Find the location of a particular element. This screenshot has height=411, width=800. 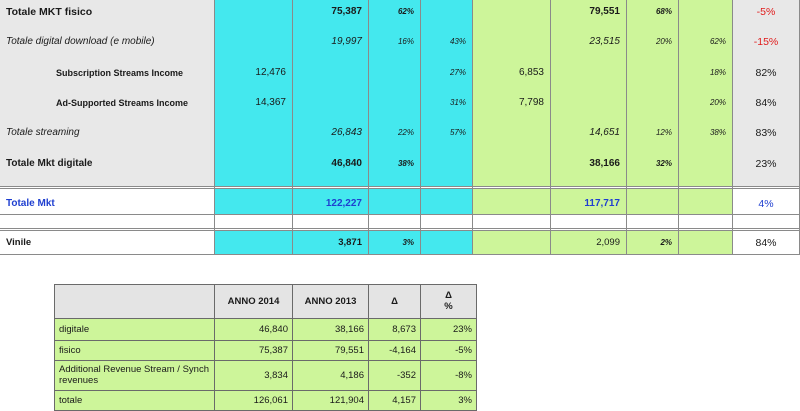

cell-value: 43% is located at coordinates (457, 41).